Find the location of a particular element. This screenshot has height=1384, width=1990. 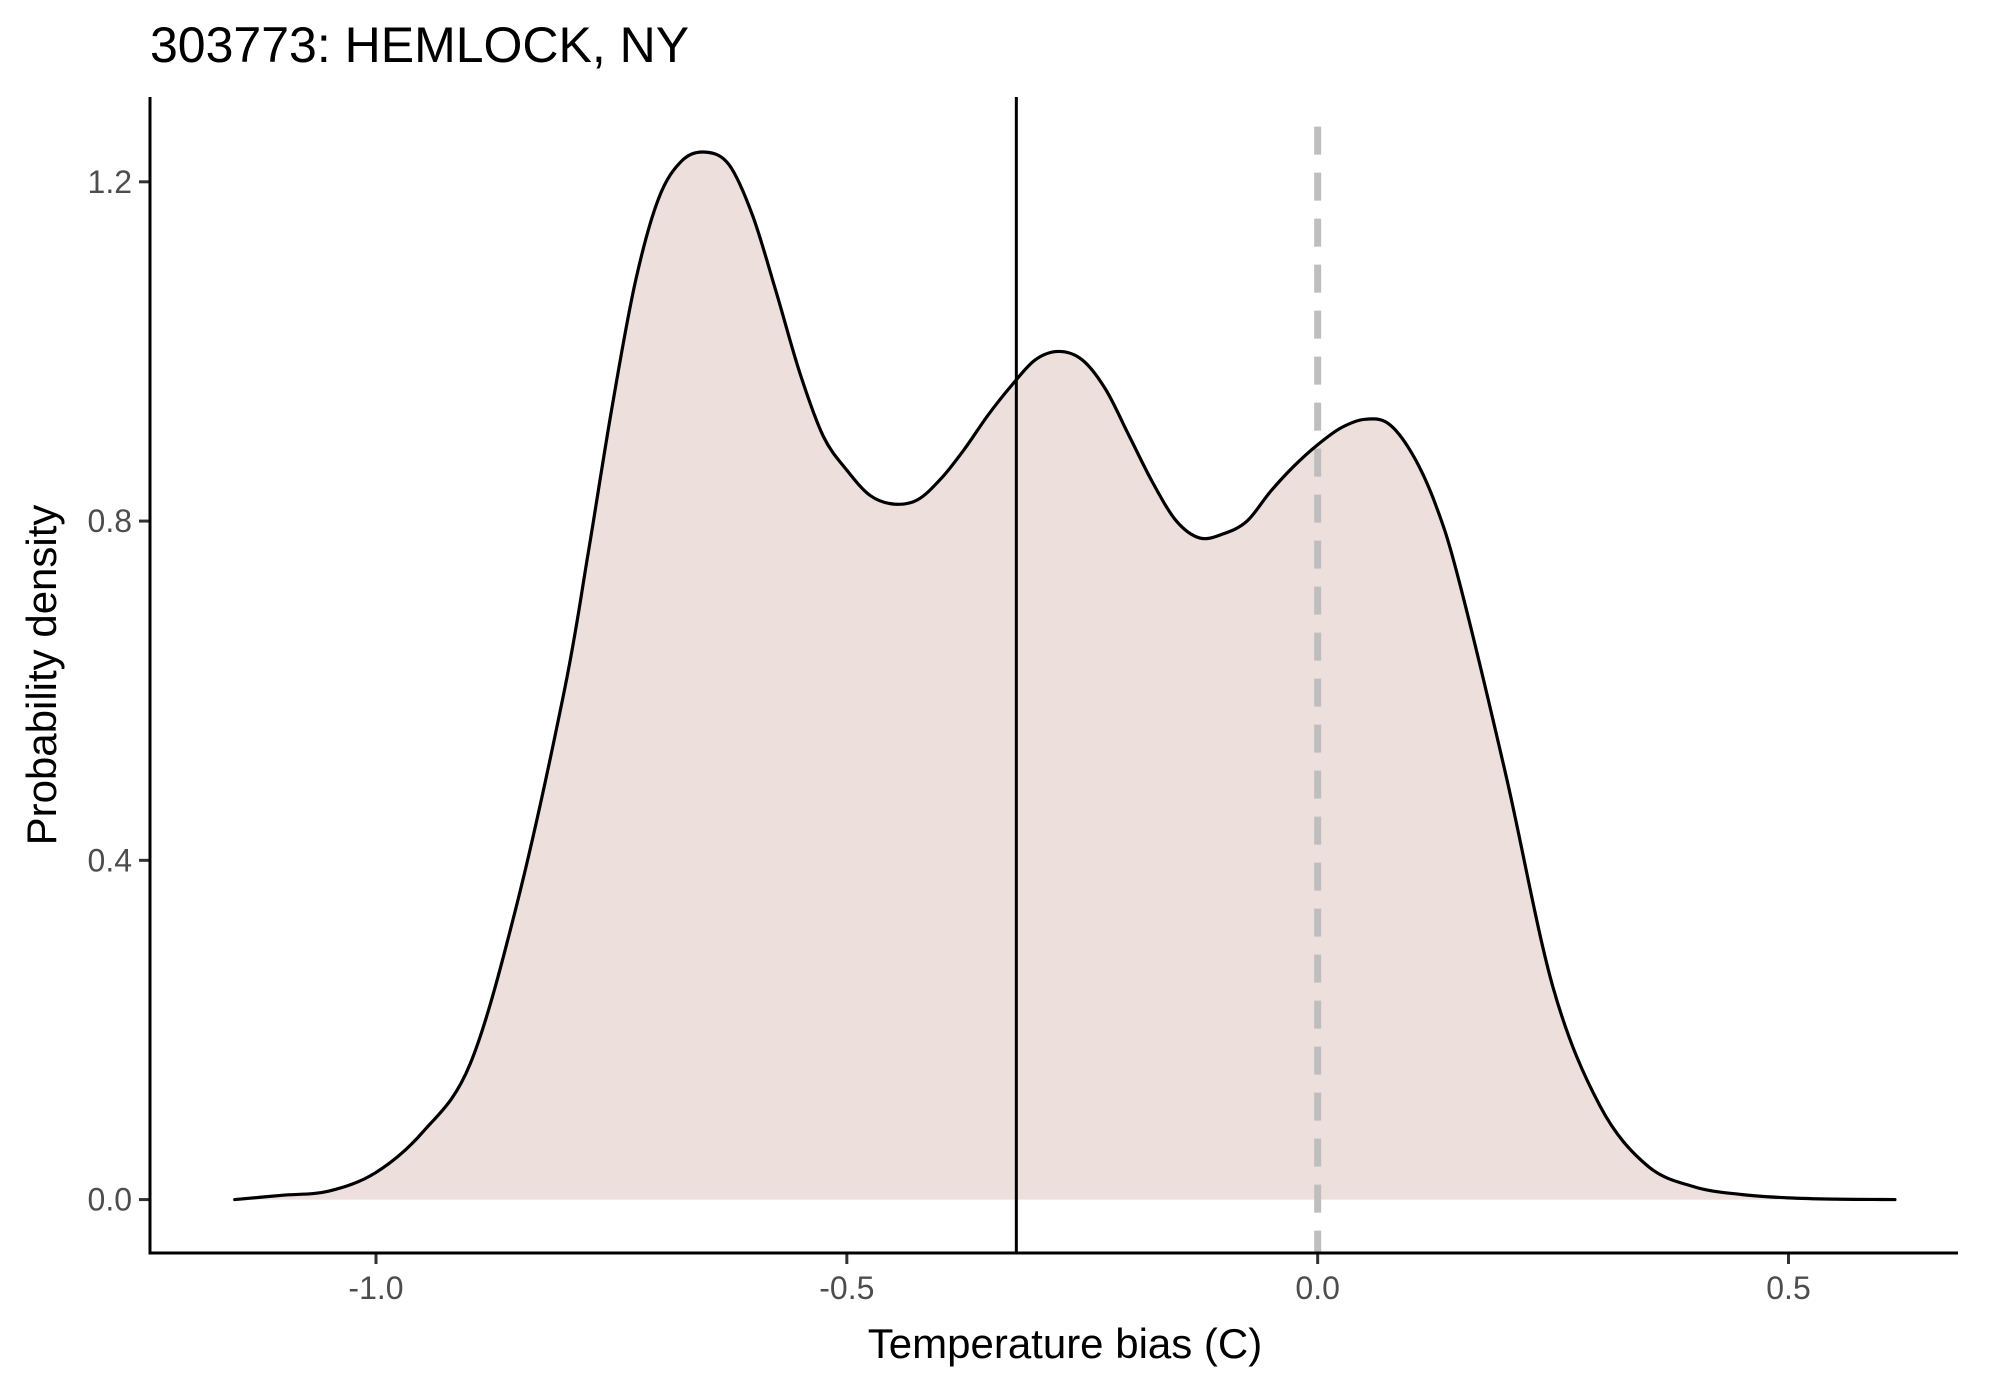

x-axis-ticks: -1.0 -0.5 0.0 0.5 is located at coordinates (1079, 1279).